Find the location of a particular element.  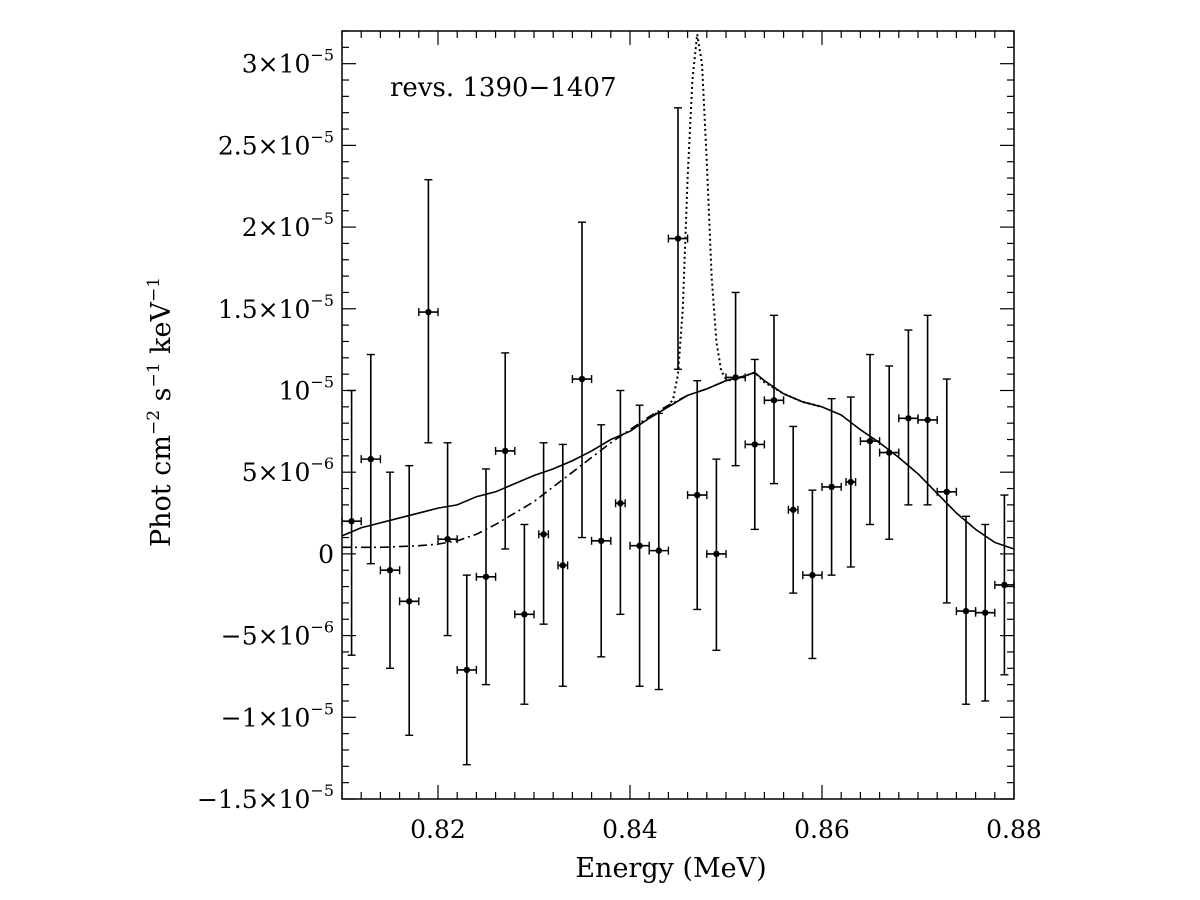

y-label-part-a: Phot cm is located at coordinates (161, 491).